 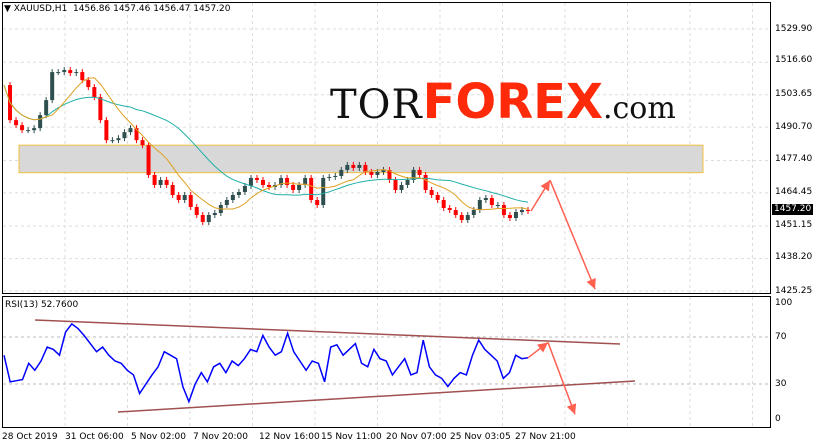 What do you see at coordinates (794, 192) in the screenshot?
I see `price-tick: 1464.45` at bounding box center [794, 192].